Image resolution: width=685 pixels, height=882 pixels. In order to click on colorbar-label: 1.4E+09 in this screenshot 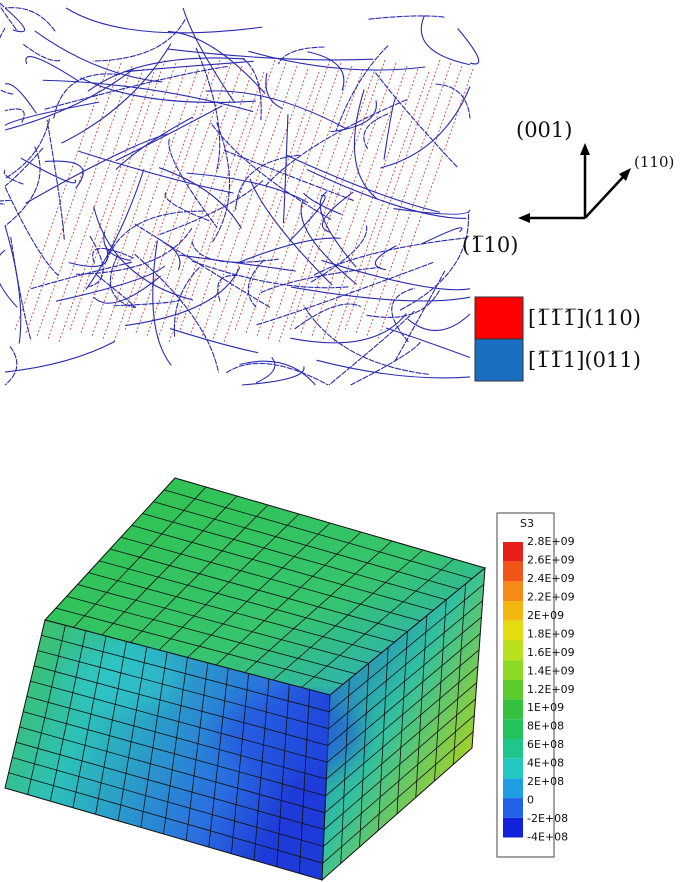, I will do `click(551, 670)`.